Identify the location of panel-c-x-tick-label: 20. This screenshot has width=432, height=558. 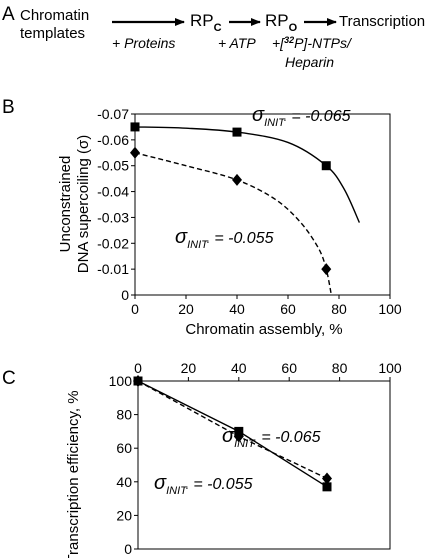
(189, 368).